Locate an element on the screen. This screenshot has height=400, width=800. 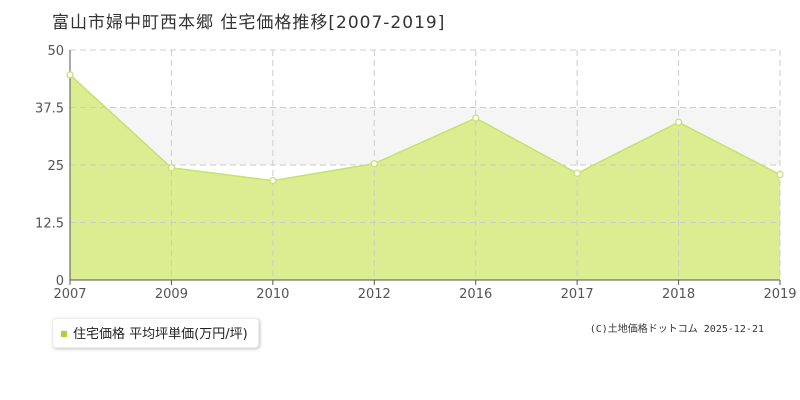
x-tick-label: 2010 is located at coordinates (272, 294).